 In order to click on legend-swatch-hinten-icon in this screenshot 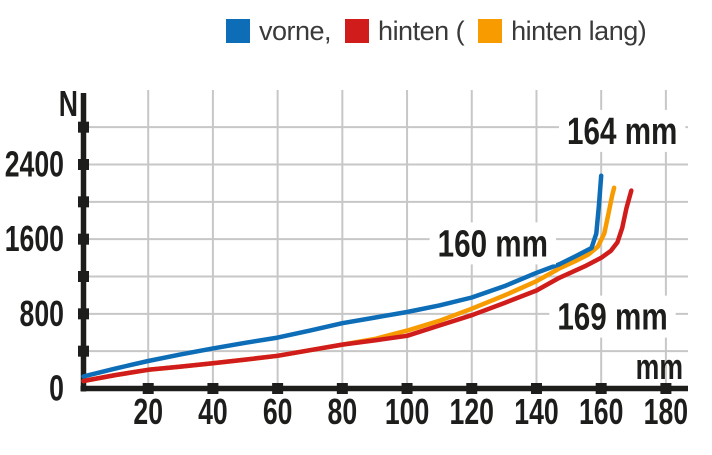, I will do `click(357, 31)`.